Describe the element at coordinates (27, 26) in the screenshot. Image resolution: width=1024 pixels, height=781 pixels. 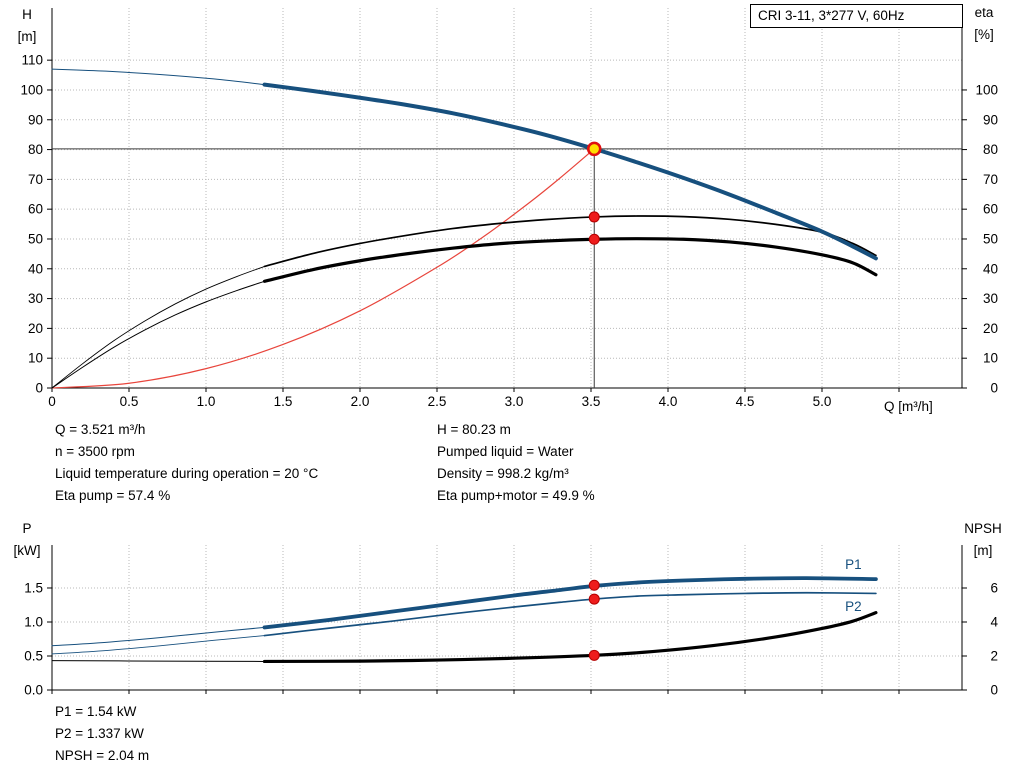
I see `h-axis-title: H [m]` at that location.